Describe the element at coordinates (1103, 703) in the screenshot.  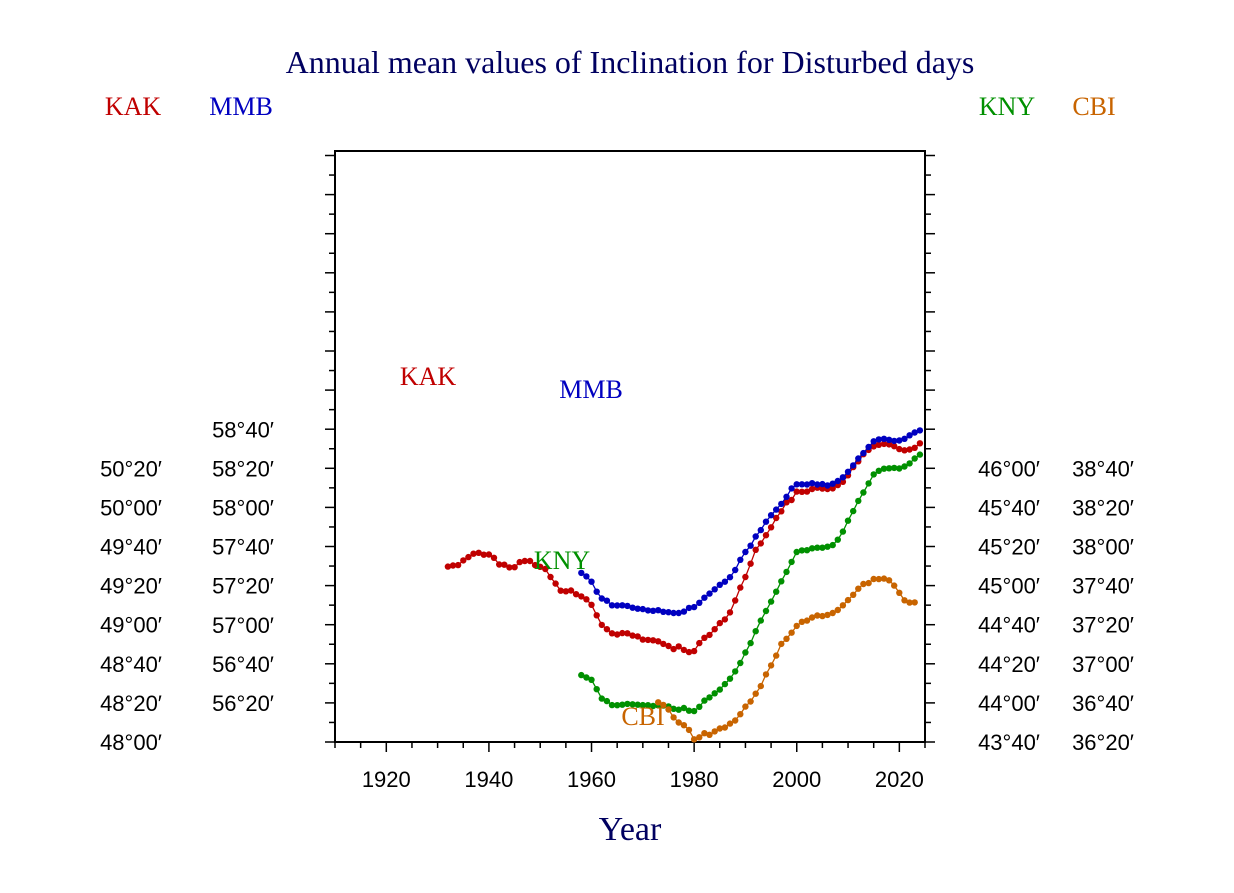
I see `y-tick-label-cbi: 36°40′` at that location.